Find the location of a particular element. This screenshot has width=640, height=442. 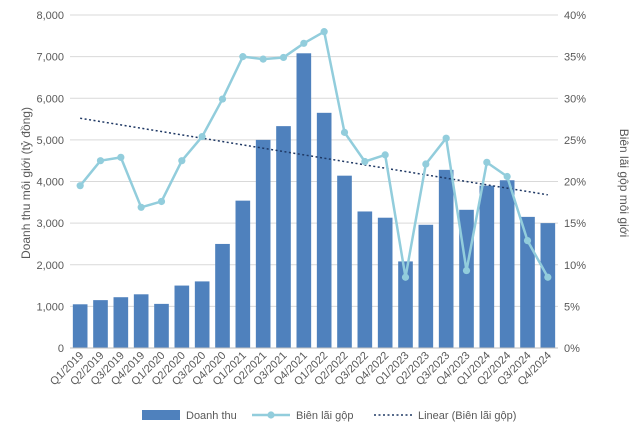

y2-tick-label: 5% is located at coordinates (572, 307).